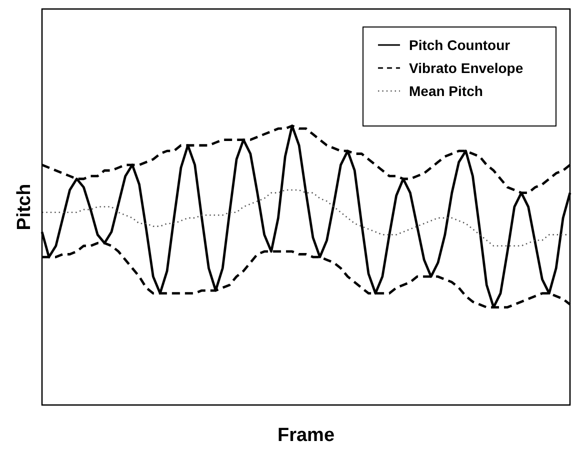 Image resolution: width=582 pixels, height=457 pixels. What do you see at coordinates (24, 207) in the screenshot?
I see `y-axis-title: Pitch` at bounding box center [24, 207].